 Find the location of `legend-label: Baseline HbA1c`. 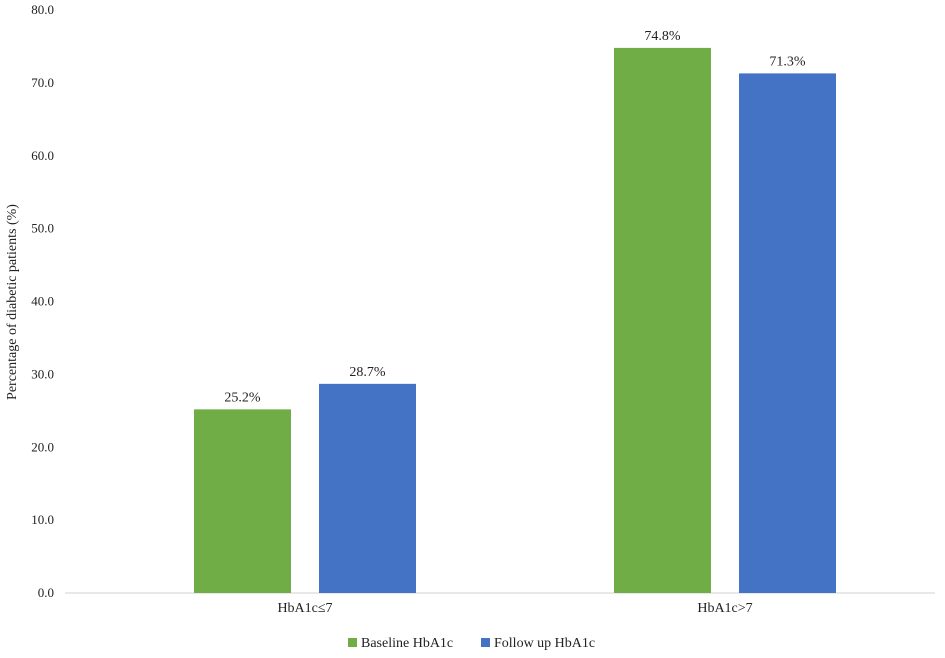

legend-label: Baseline HbA1c is located at coordinates (407, 643).